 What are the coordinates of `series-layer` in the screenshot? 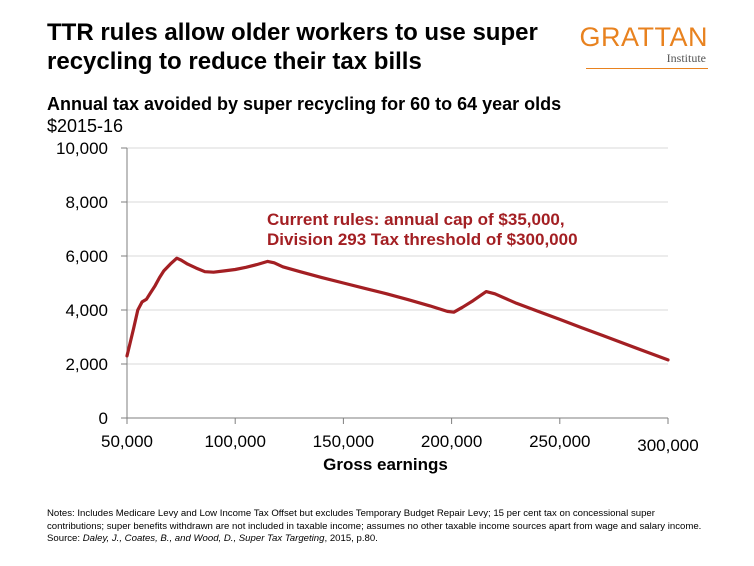 It's located at (397, 309).